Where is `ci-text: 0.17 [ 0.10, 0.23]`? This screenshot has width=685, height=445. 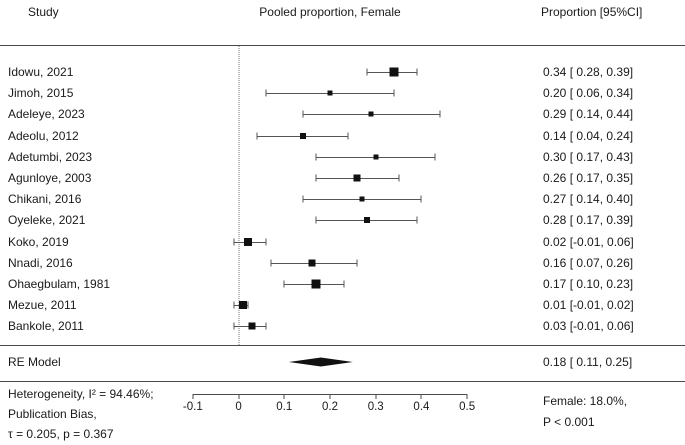
ci-text: 0.17 [ 0.10, 0.23] is located at coordinates (588, 284).